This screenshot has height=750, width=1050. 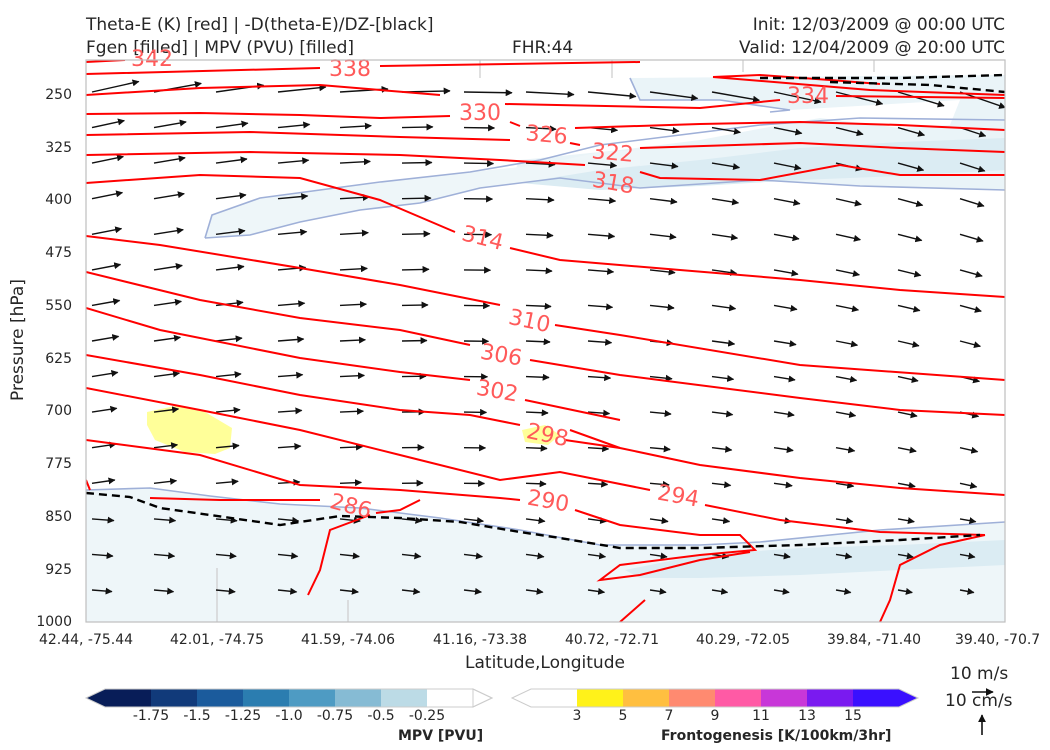 What do you see at coordinates (58, 464) in the screenshot?
I see `y-tick: 775` at bounding box center [58, 464].